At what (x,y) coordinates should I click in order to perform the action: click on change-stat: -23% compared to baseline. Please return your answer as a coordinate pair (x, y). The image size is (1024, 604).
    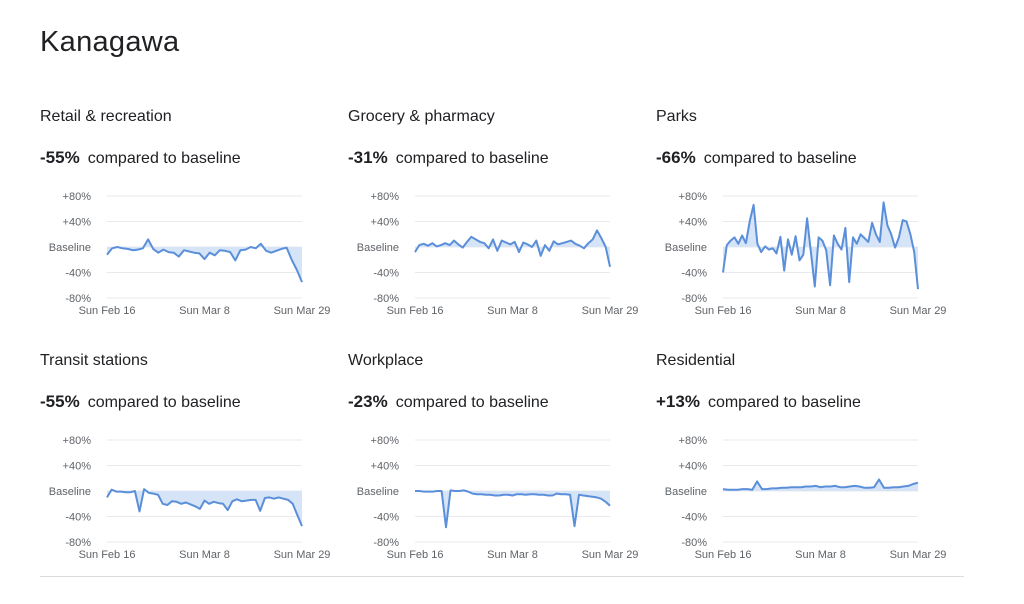
    Looking at the image, I should click on (448, 402).